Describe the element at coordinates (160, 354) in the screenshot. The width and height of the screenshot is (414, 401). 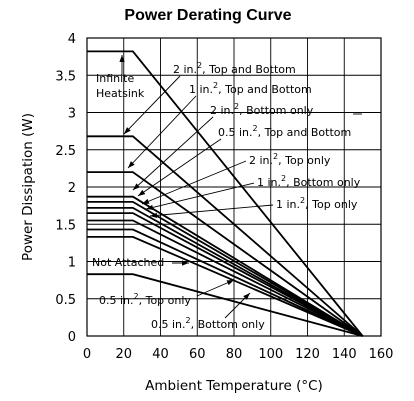
I see `x-tick-label: 40` at that location.